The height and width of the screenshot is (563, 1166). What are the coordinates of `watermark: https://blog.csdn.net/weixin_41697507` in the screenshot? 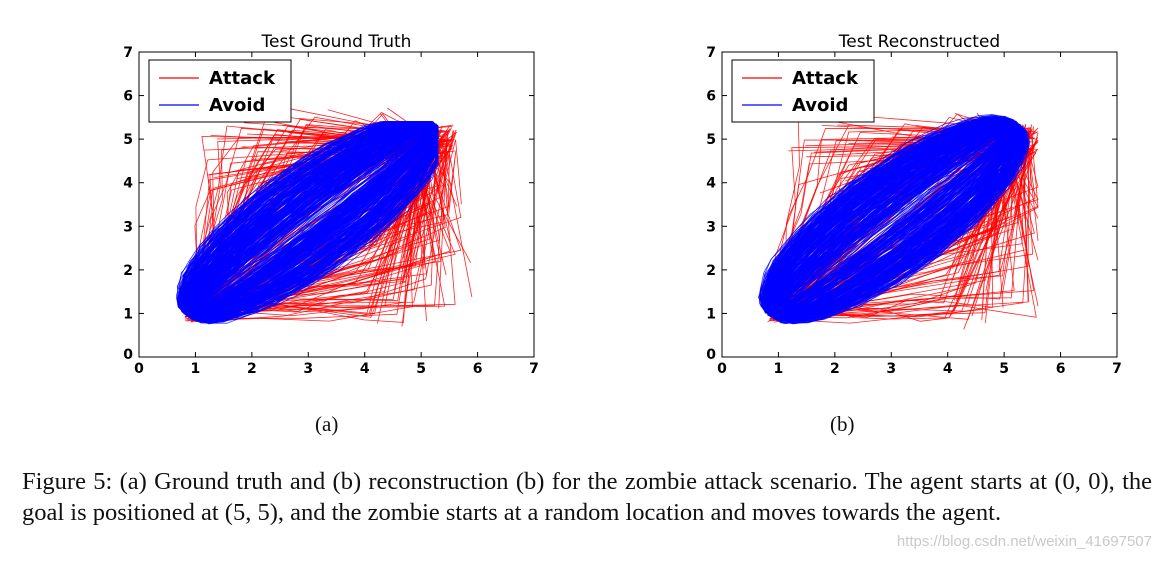 It's located at (1024, 541).